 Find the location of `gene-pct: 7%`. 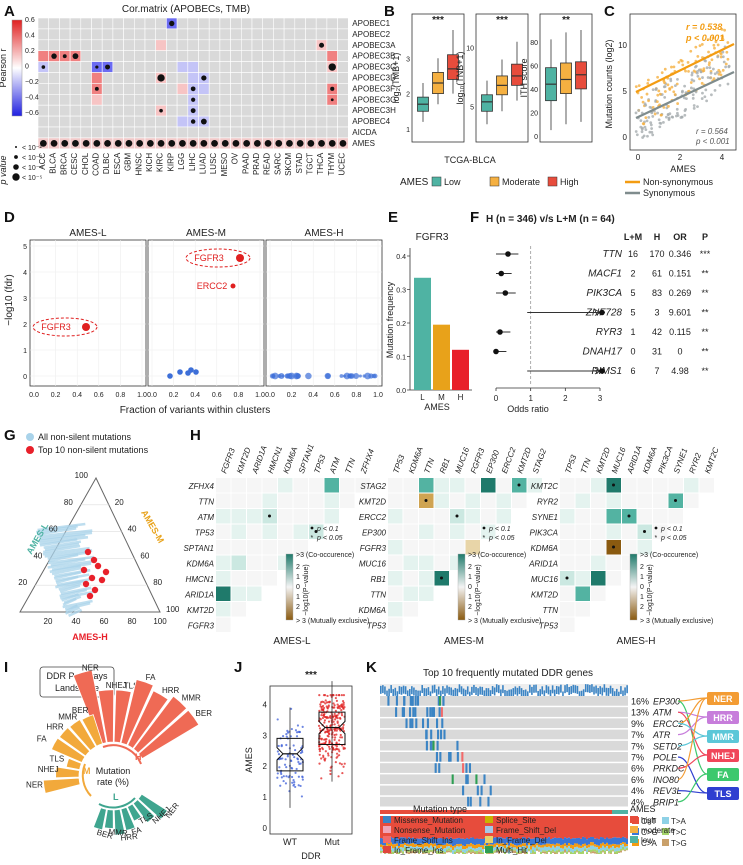

gene-pct: 7% is located at coordinates (637, 758).